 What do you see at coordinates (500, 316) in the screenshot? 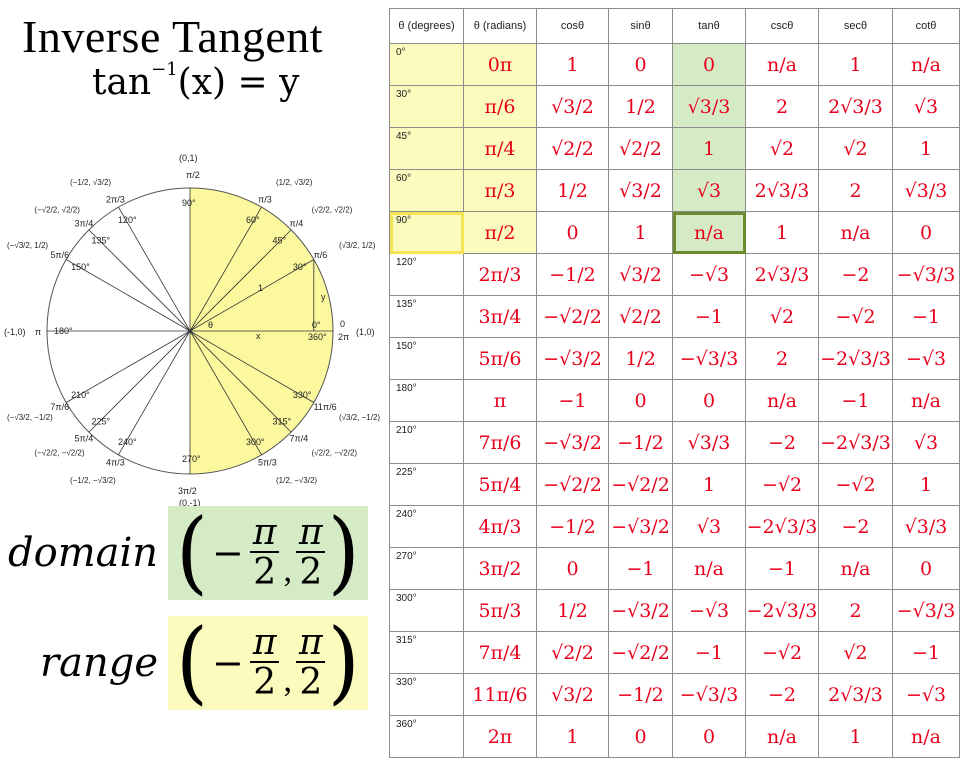
I see `value-cell: 3π/4` at bounding box center [500, 316].